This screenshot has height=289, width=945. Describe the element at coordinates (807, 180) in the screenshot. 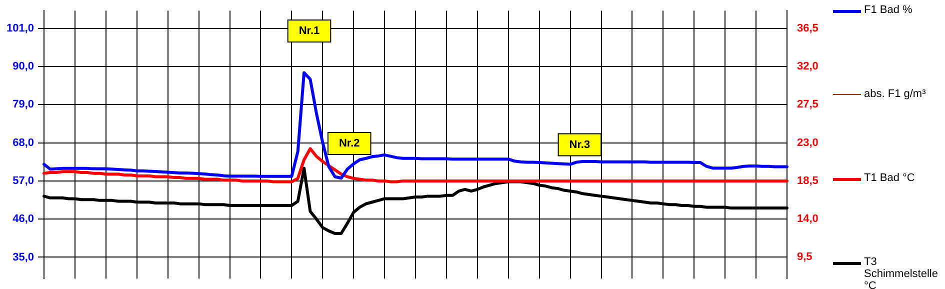

I see `y2-tick-label: 18,5` at that location.